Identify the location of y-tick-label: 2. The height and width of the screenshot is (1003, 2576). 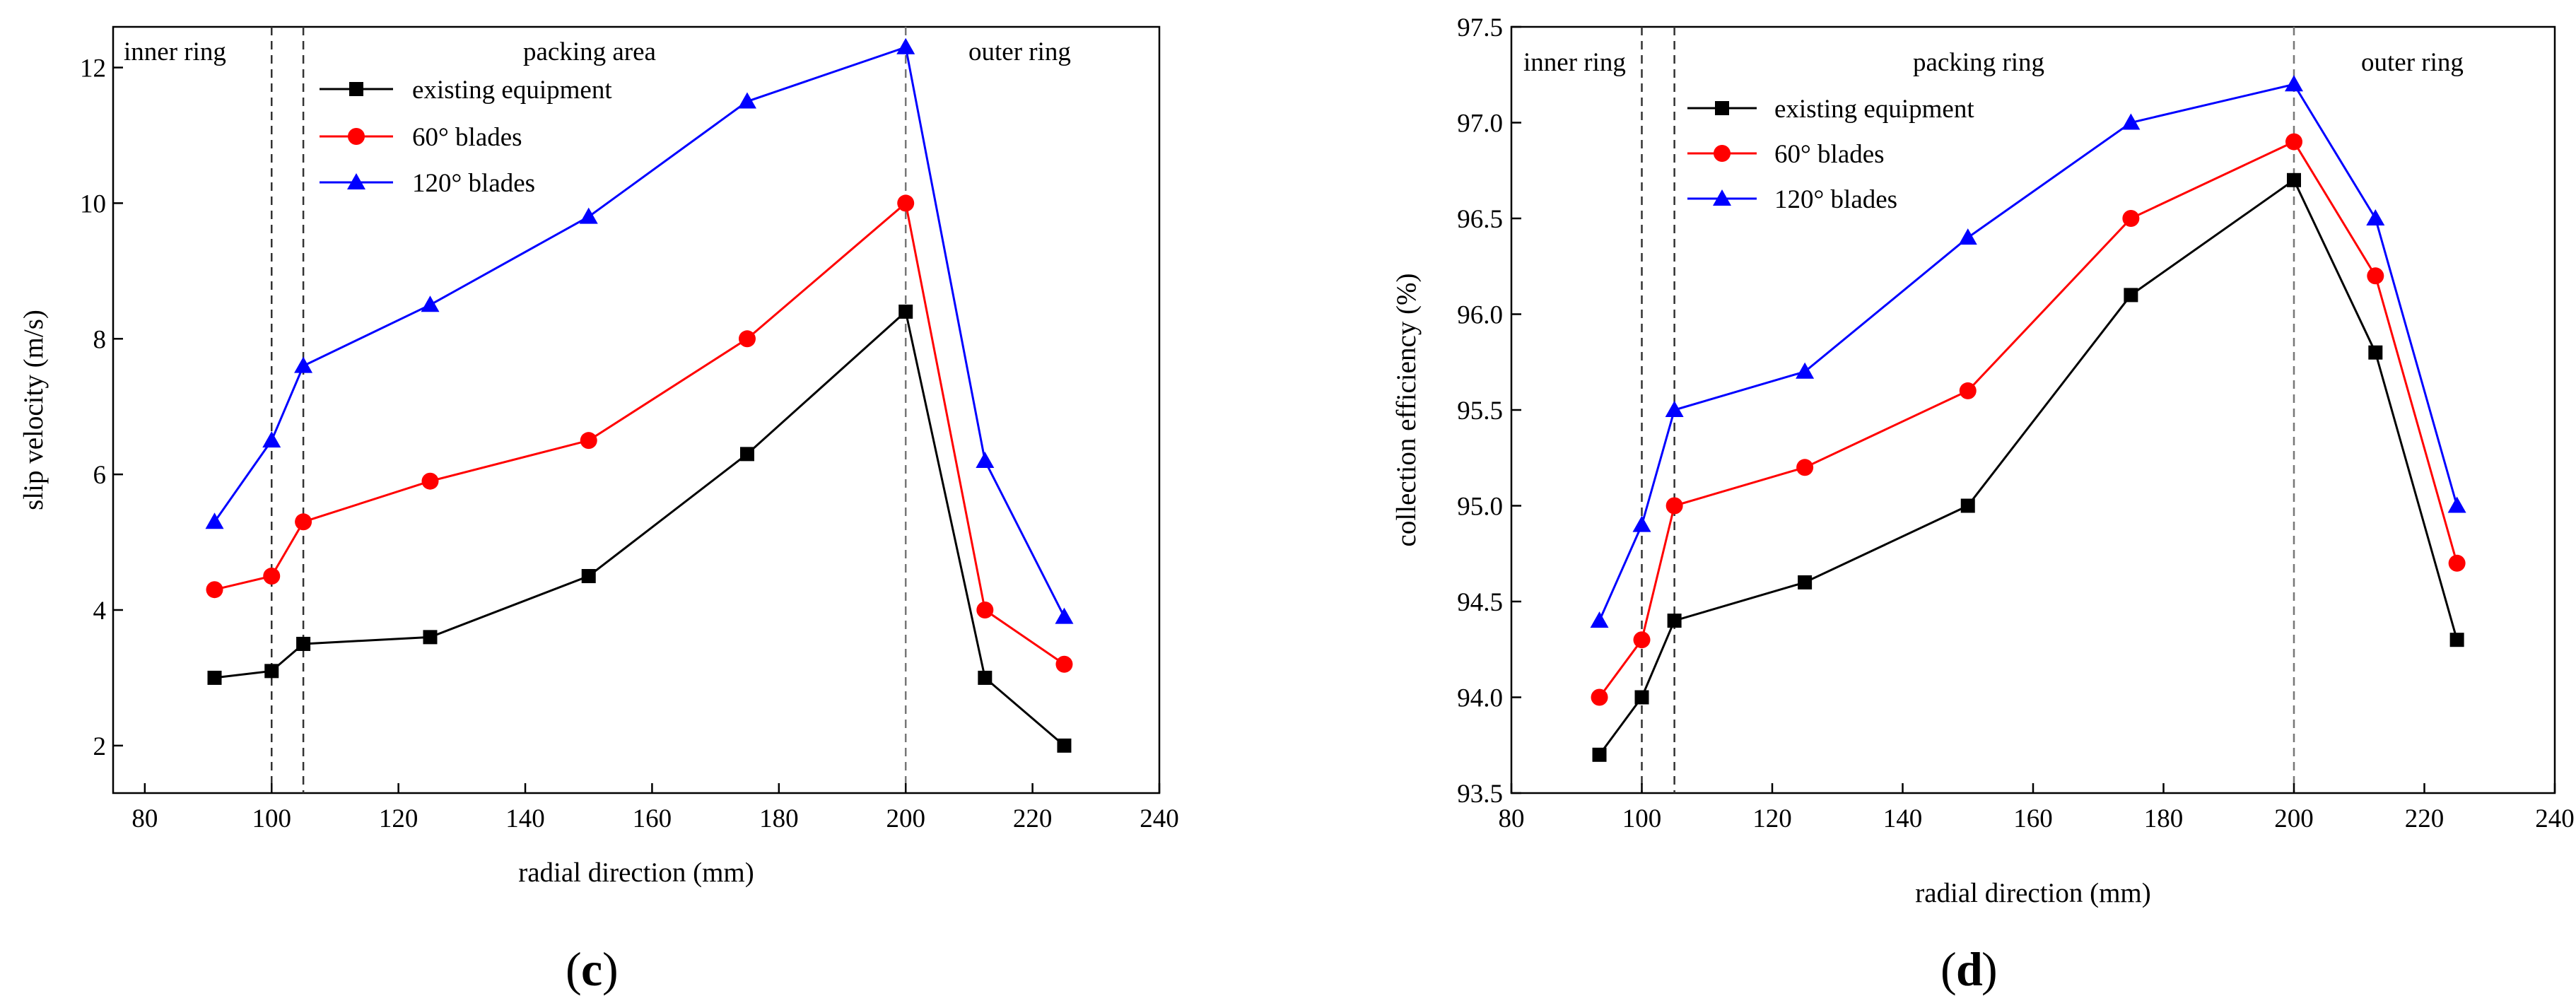
(100, 746).